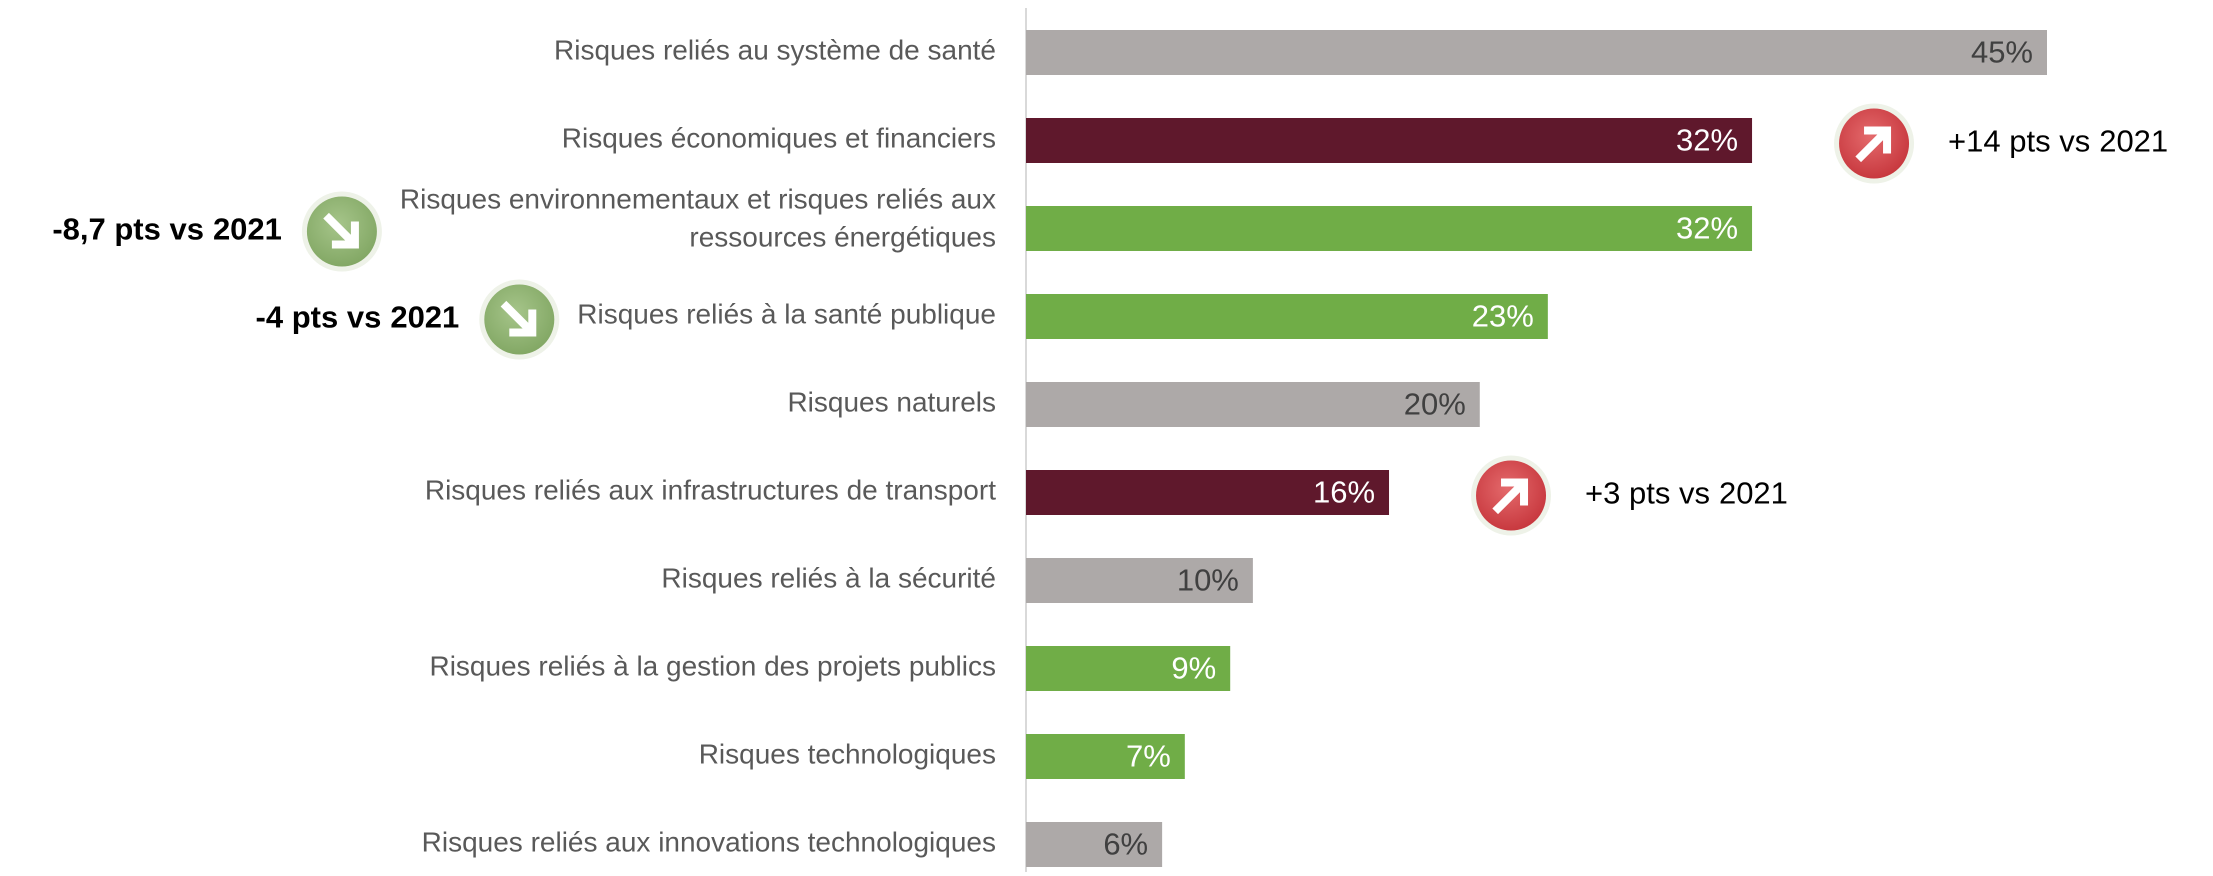  I want to click on annotation-text: +14 pts vs, so click(2019, 141).